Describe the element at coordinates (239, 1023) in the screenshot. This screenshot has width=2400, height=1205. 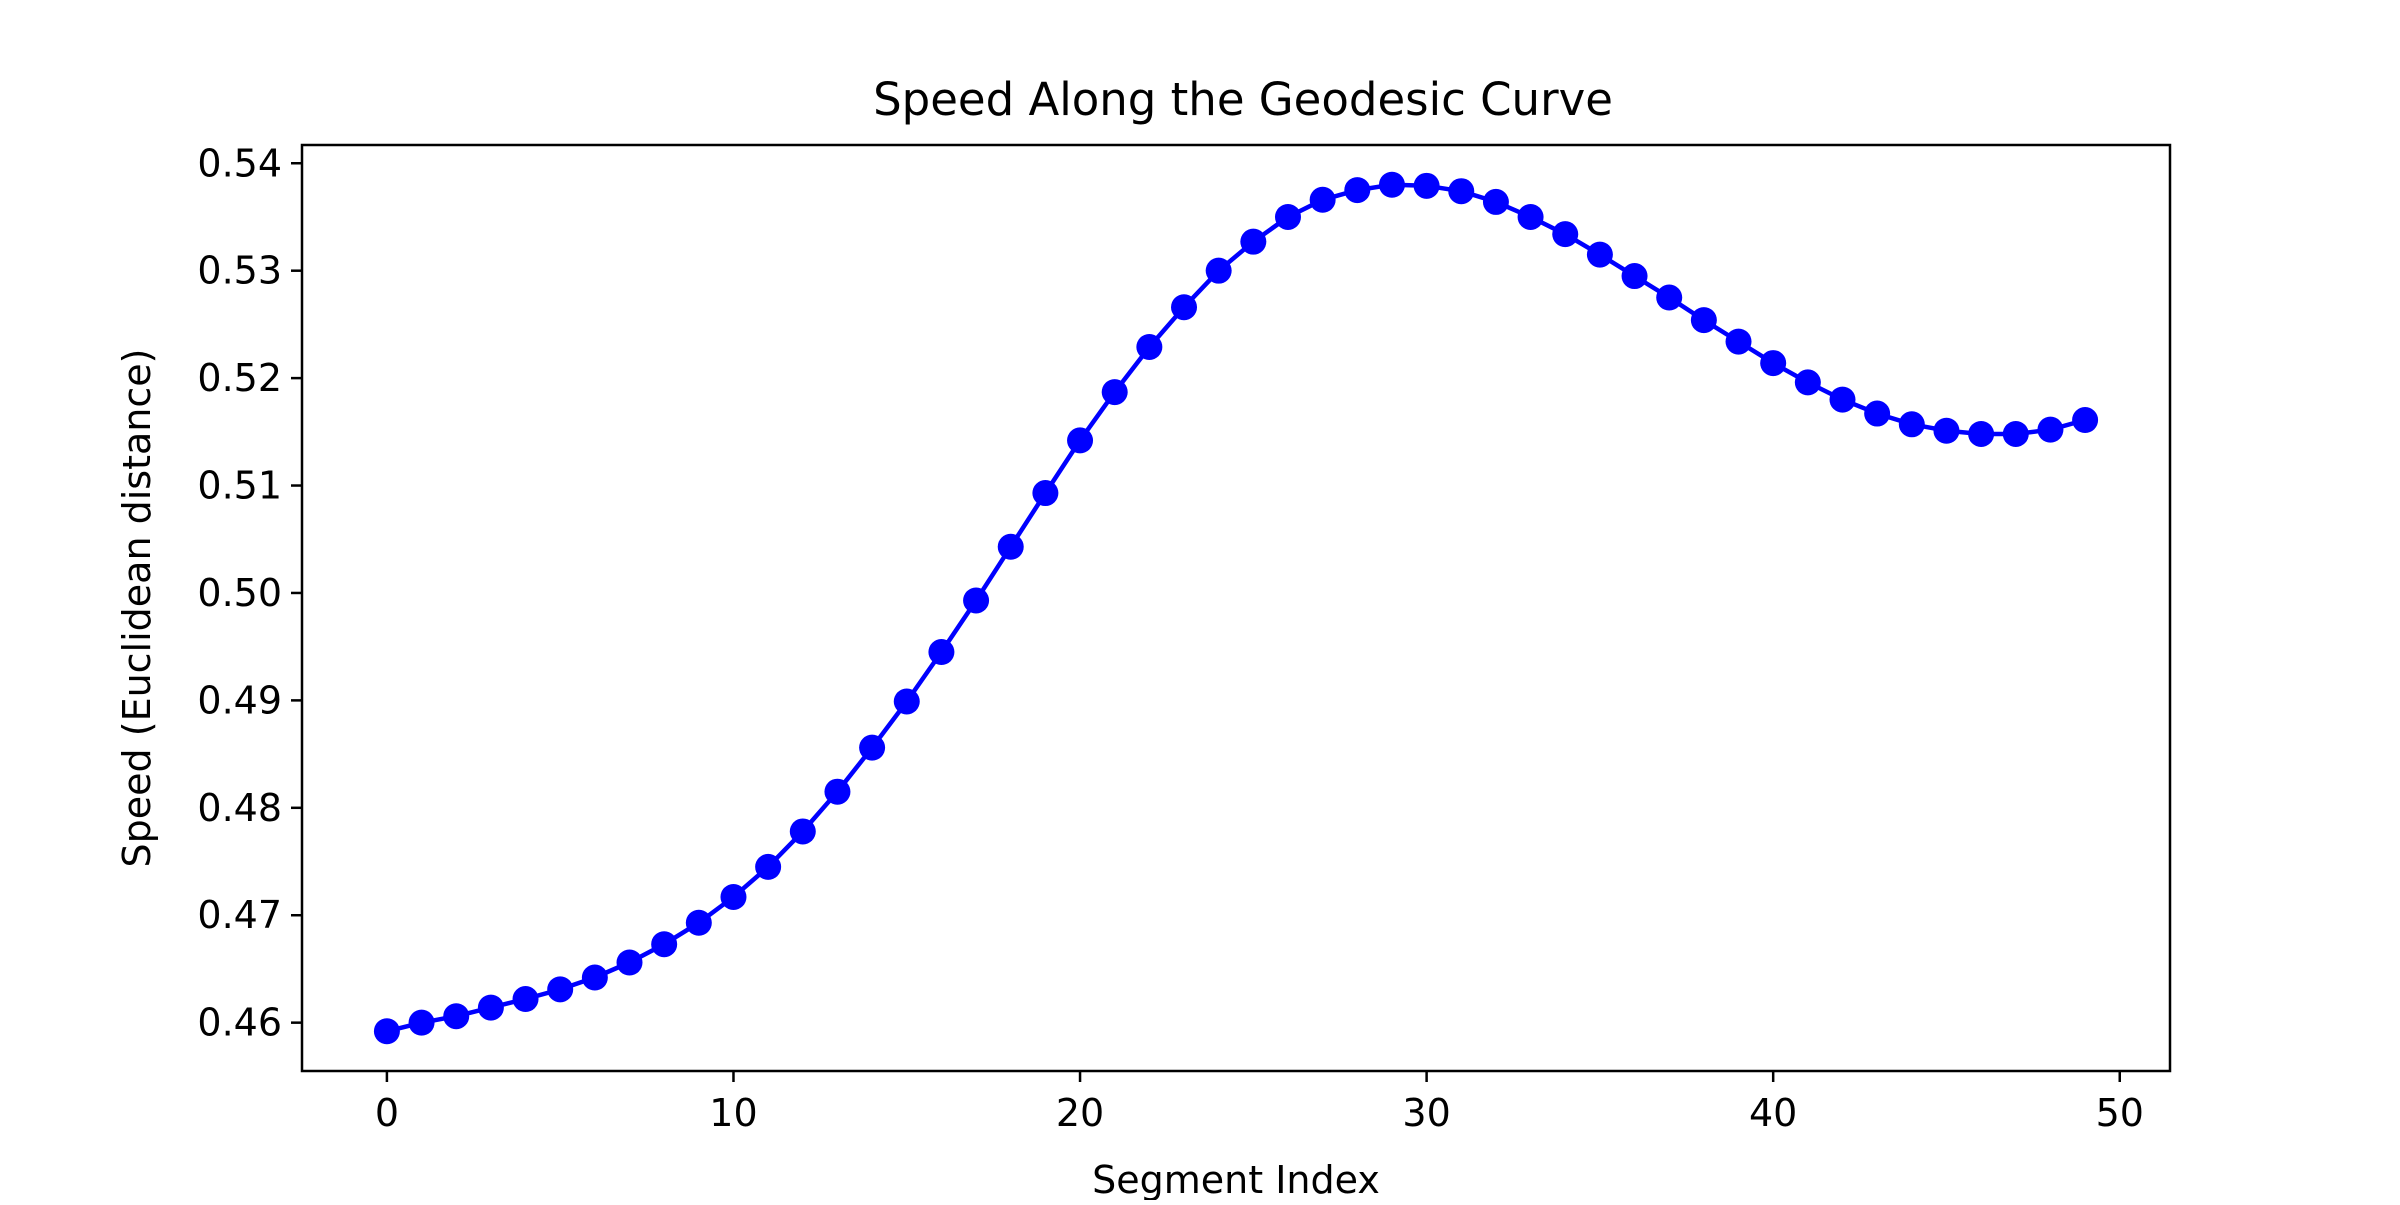
I see `y-tick-label: 0.46` at that location.